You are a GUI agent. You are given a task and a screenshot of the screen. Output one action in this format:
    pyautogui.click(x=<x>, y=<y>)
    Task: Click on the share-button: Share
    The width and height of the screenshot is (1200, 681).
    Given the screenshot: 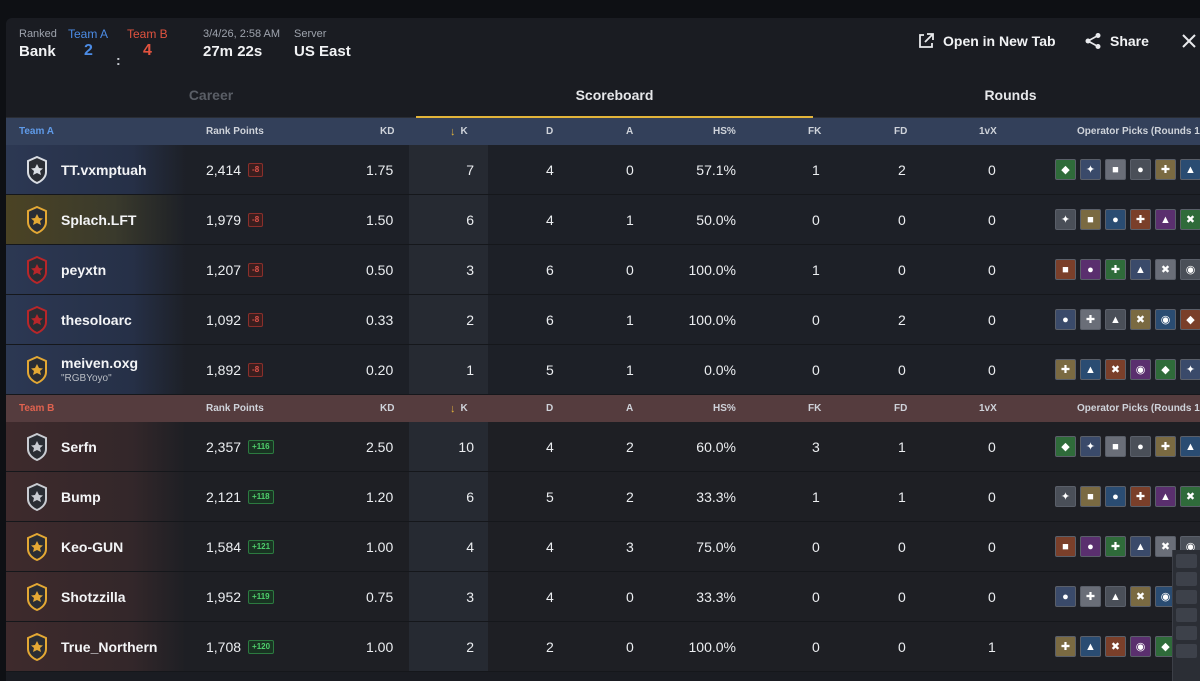 What is the action you would take?
    pyautogui.click(x=1116, y=41)
    